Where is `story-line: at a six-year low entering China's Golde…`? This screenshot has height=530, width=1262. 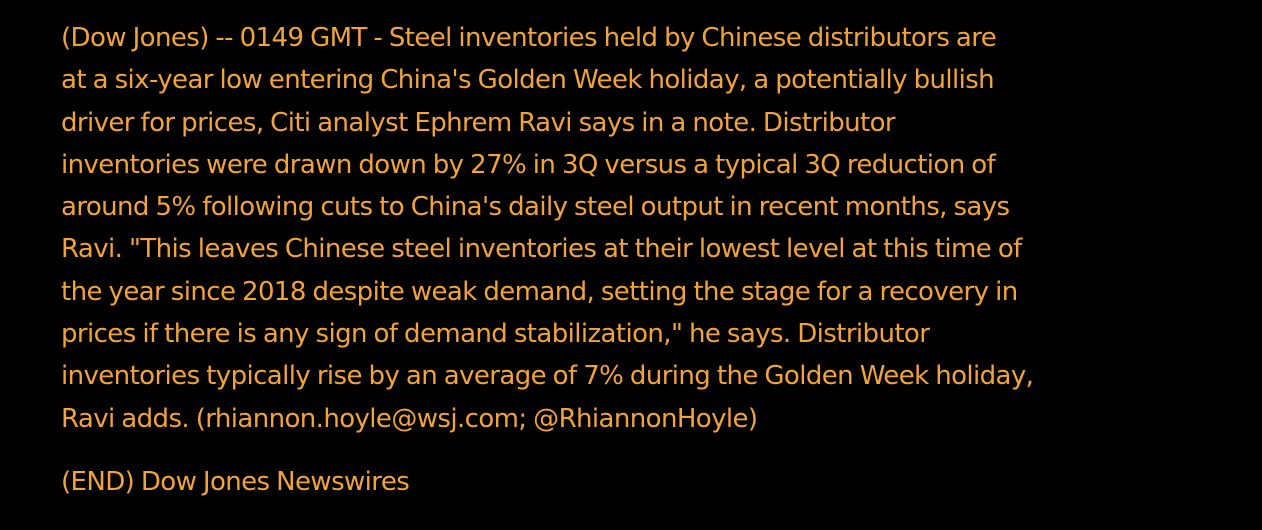 story-line: at a six-year low entering China's Golde… is located at coordinates (528, 80).